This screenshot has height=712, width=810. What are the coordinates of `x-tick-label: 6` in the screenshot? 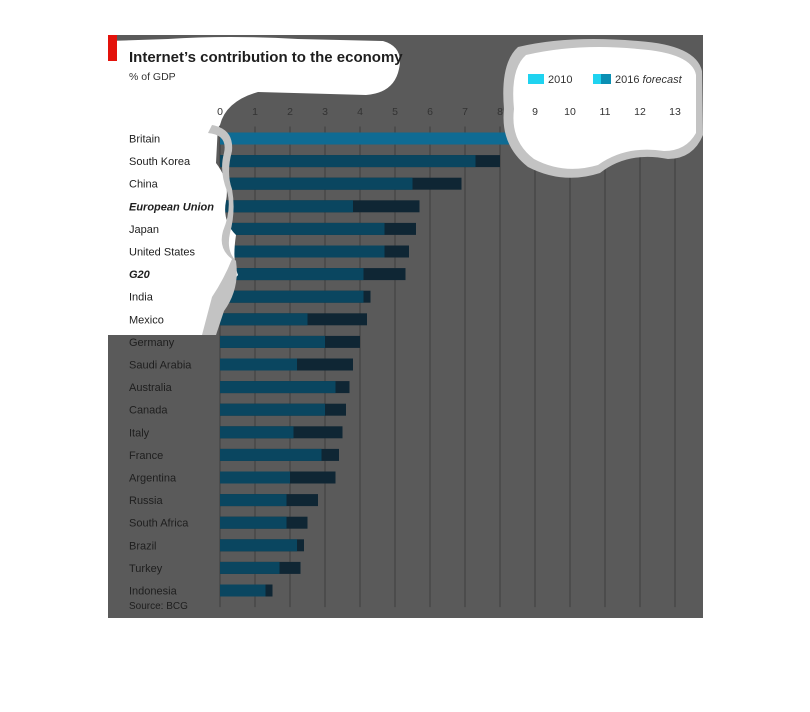 It's located at (430, 112).